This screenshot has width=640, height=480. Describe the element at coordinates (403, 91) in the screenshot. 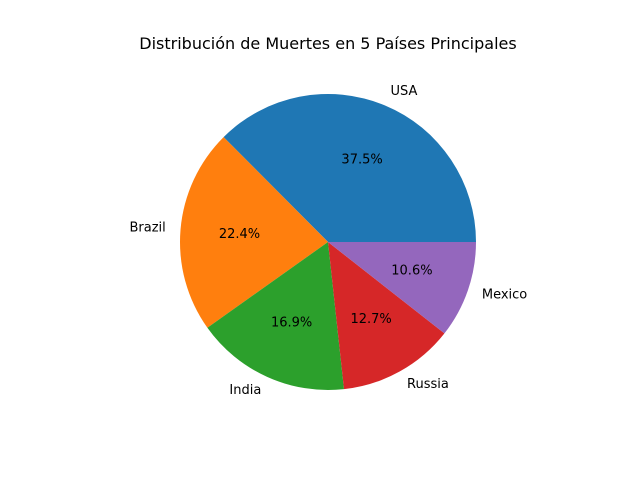

I see `slice-label-usa: USA` at that location.